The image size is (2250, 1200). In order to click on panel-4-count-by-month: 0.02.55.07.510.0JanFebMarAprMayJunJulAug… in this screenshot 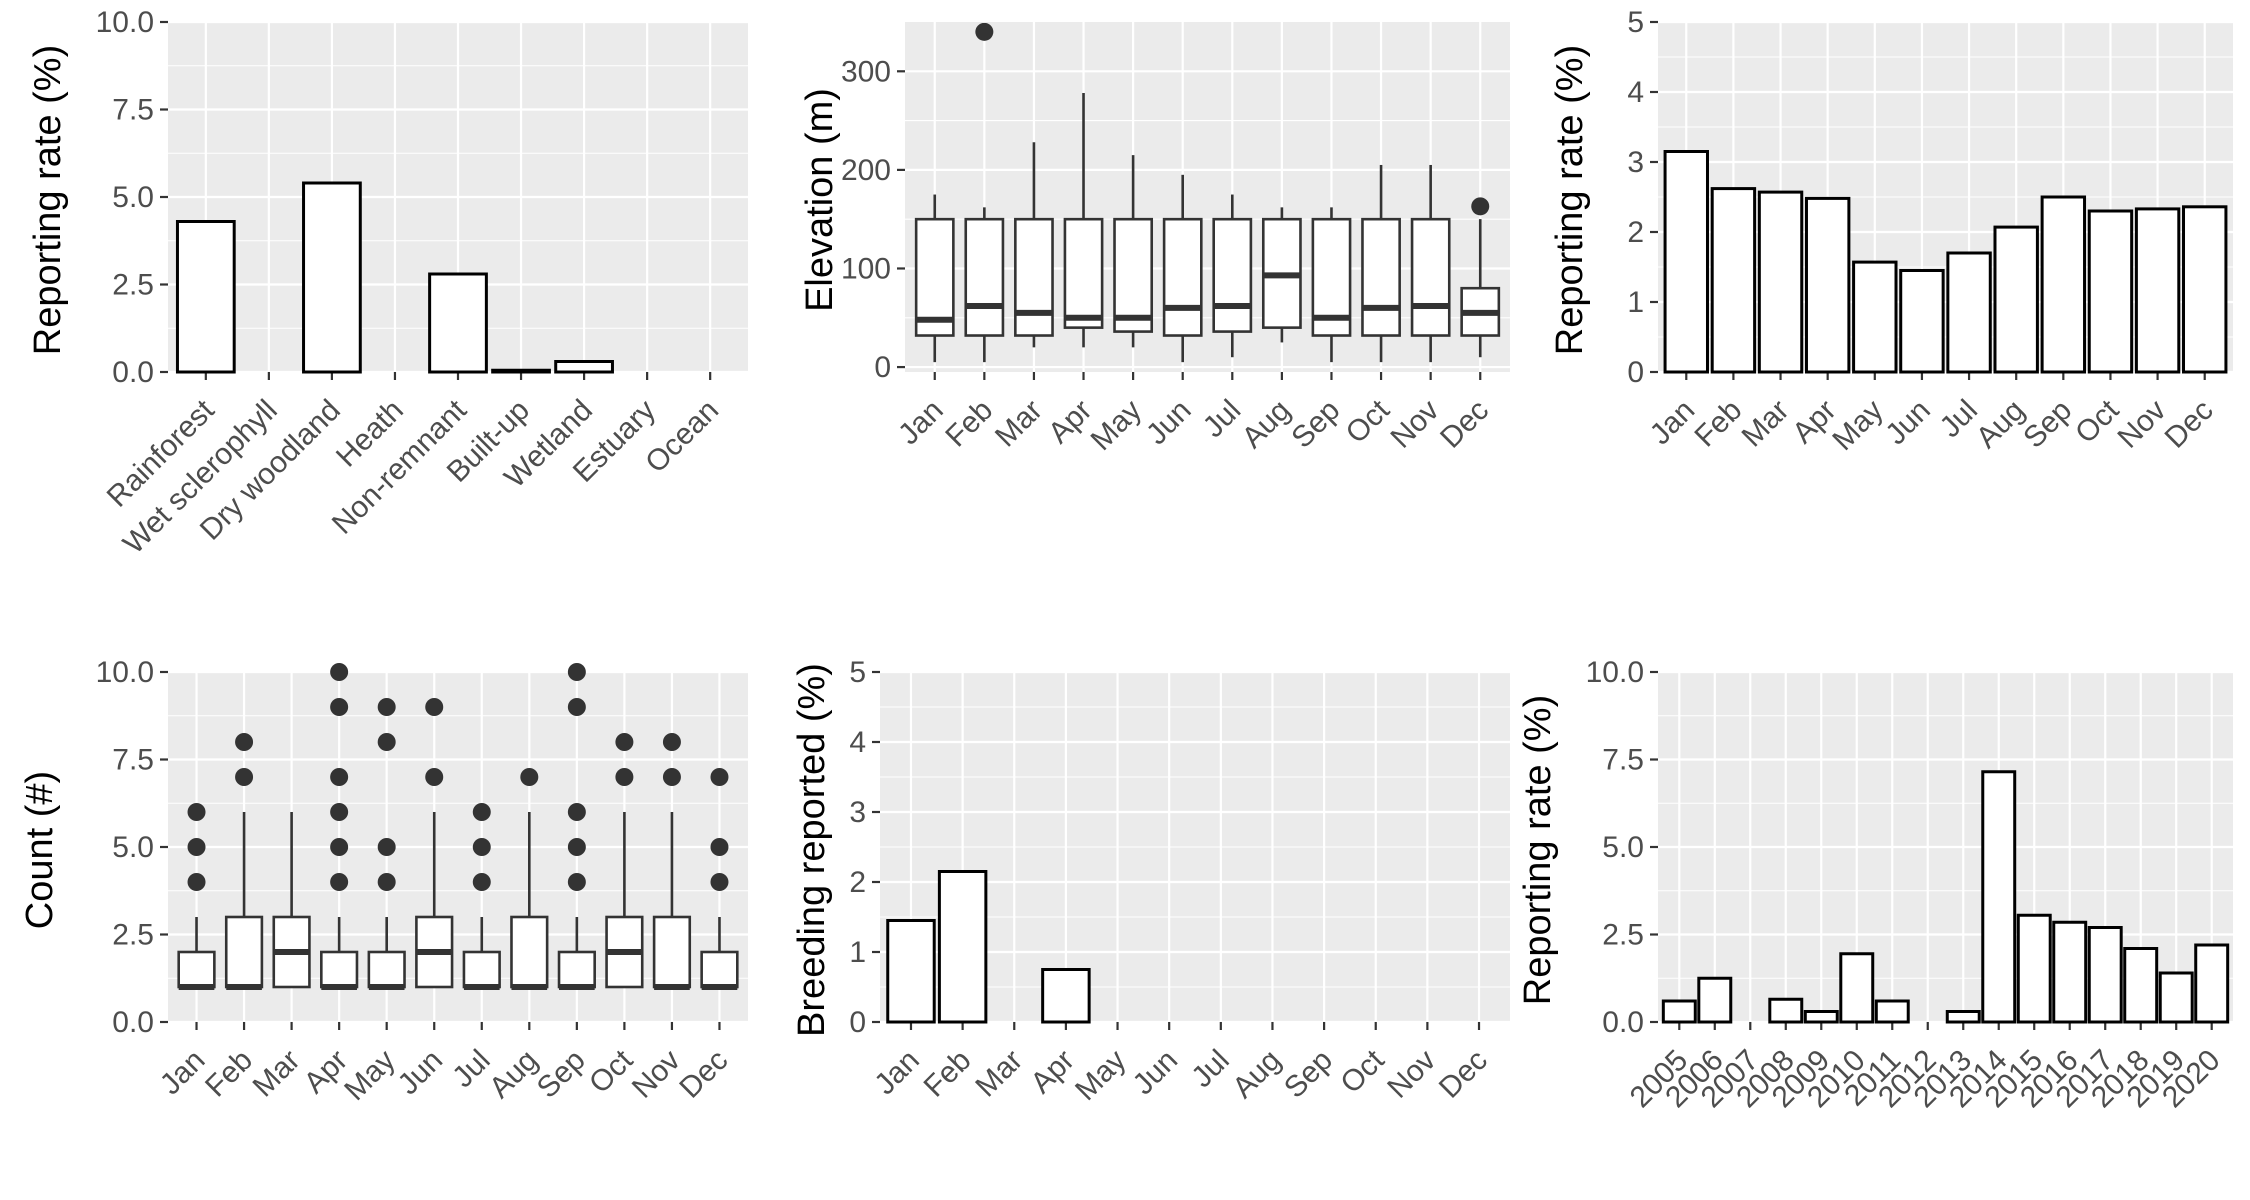, I will do `click(383, 881)`.